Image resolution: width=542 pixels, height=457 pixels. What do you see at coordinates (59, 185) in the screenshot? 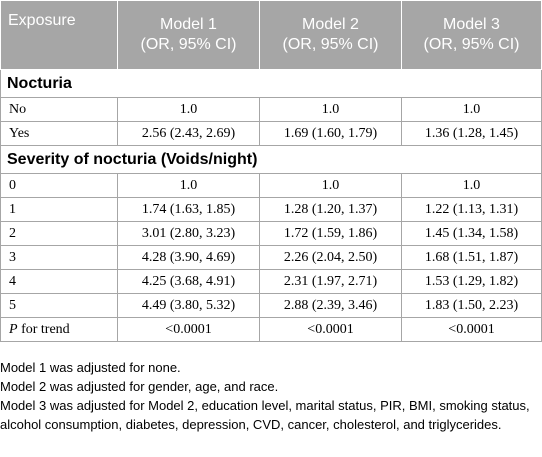
I see `row-label: 0` at bounding box center [59, 185].